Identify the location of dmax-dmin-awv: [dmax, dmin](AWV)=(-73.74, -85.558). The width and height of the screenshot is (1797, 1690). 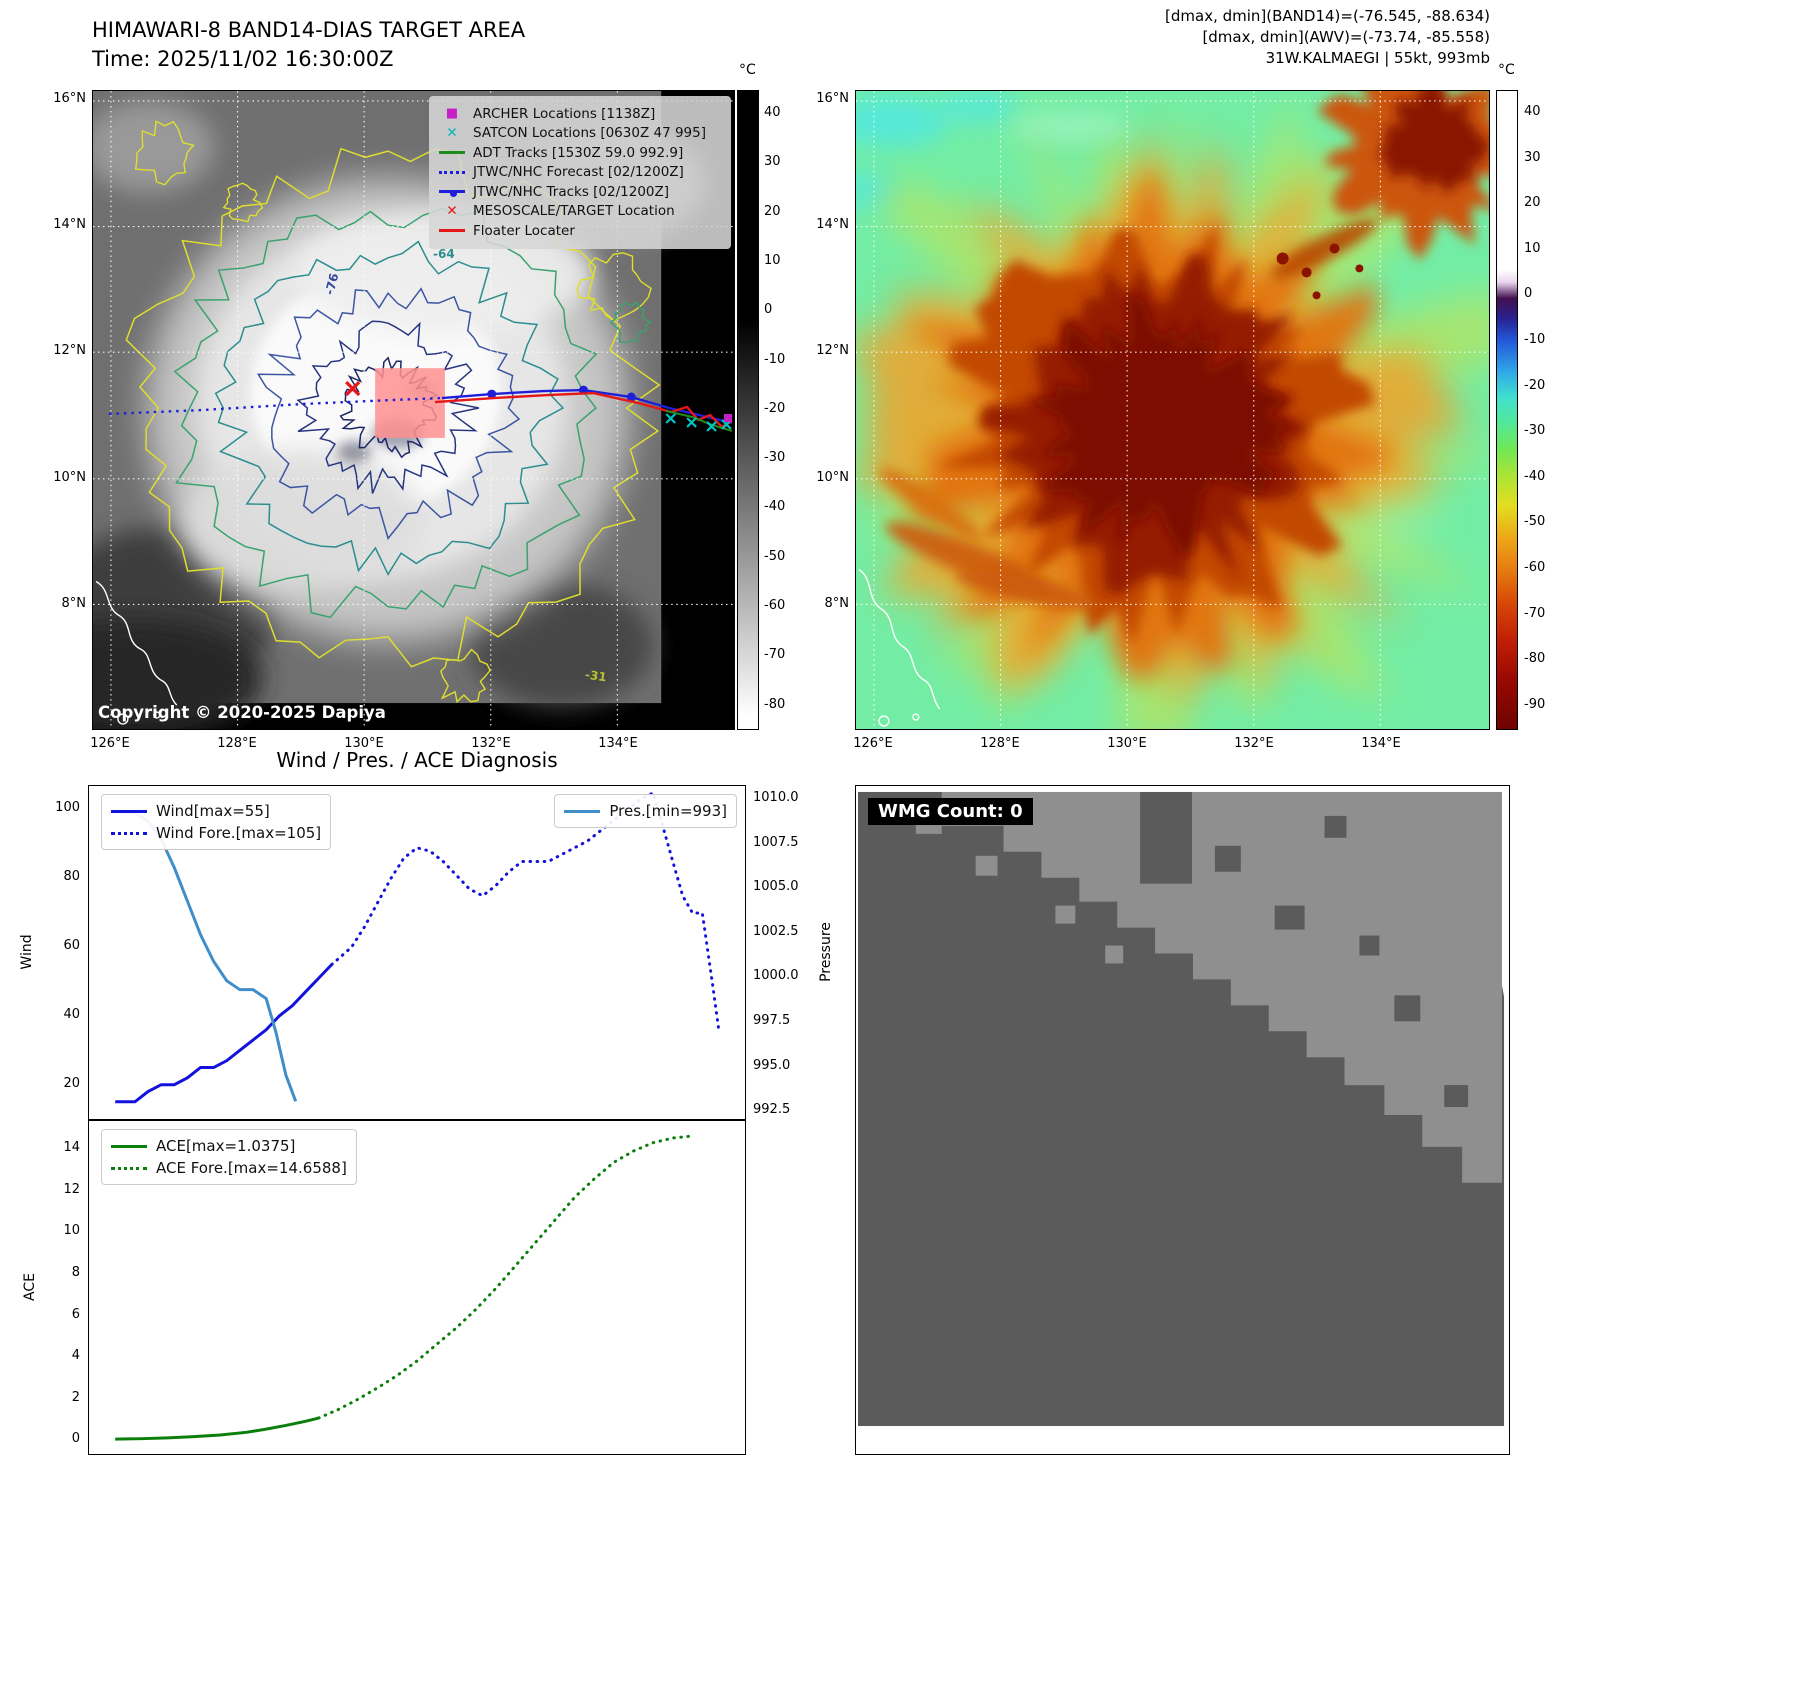
(1346, 37).